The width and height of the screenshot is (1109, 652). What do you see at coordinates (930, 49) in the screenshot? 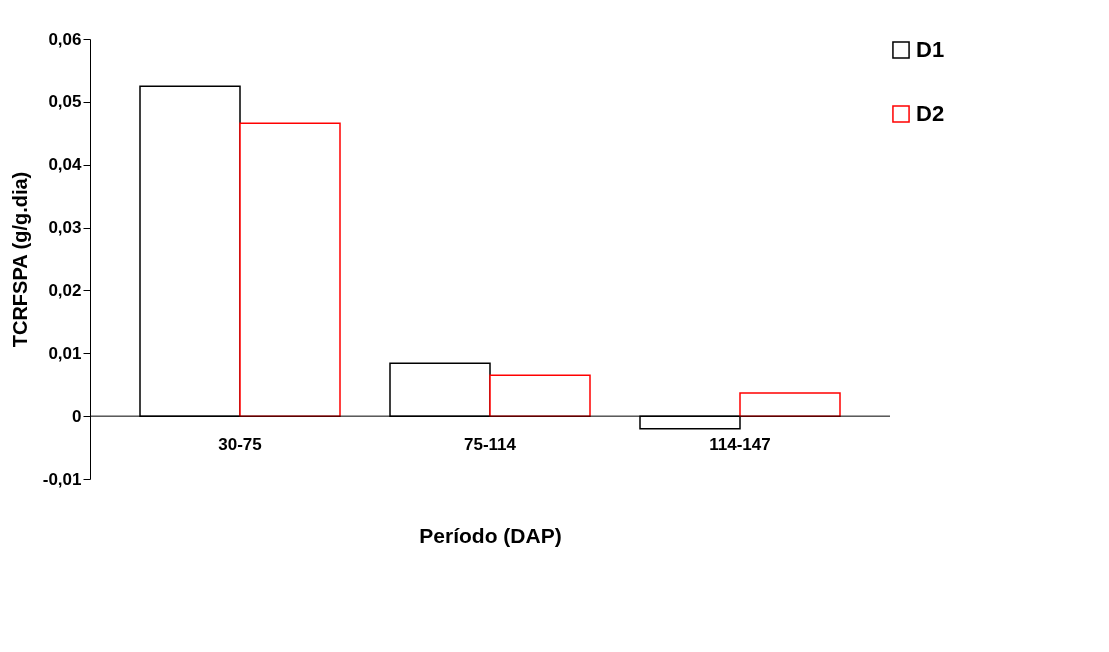
I see `legend-label: D1` at bounding box center [930, 49].